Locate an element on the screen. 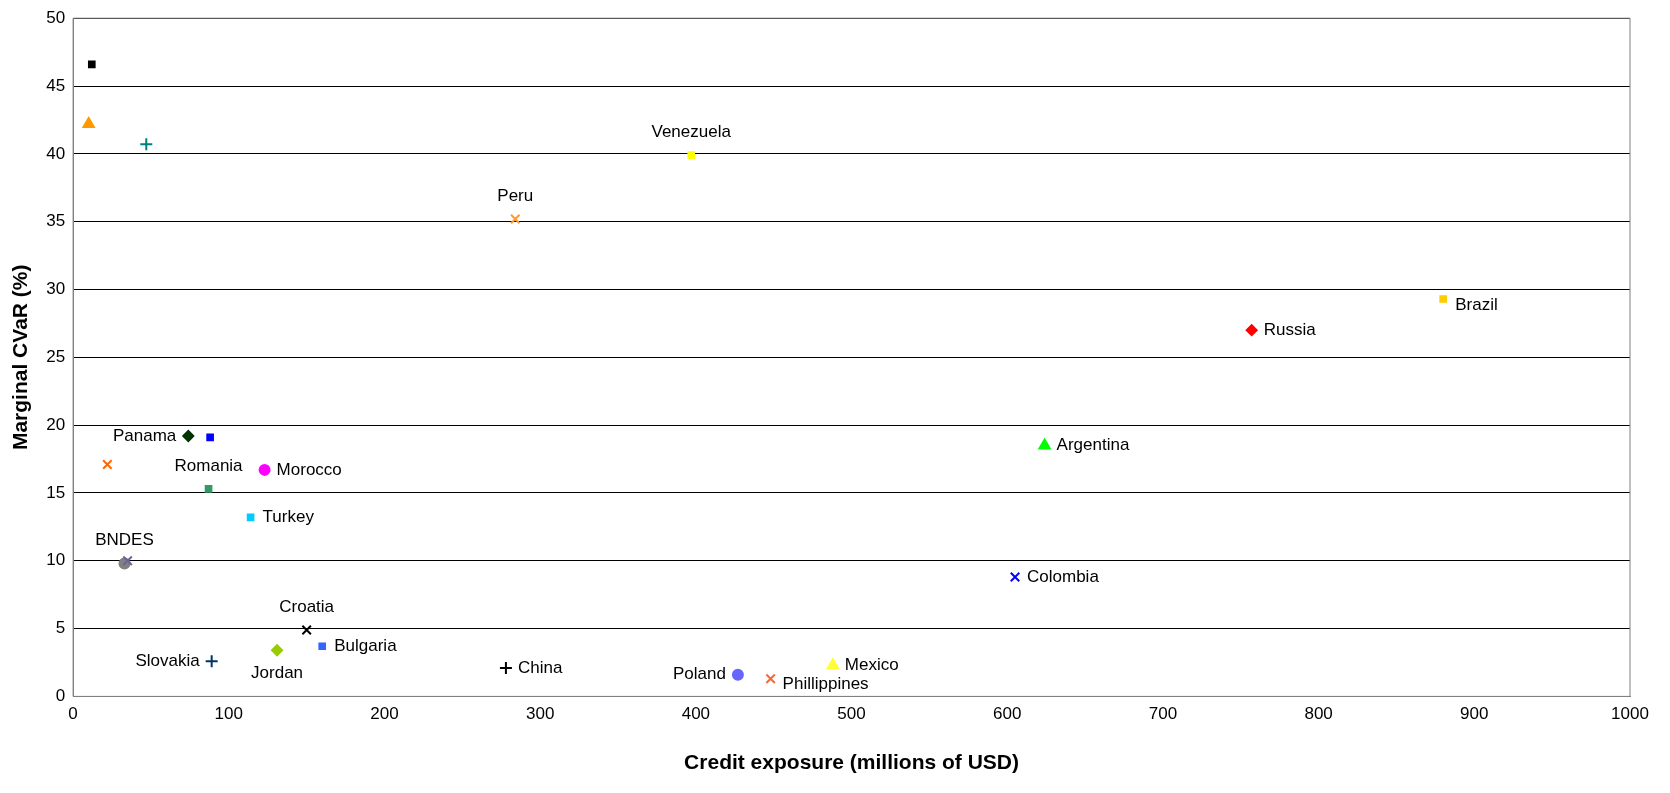  x-tick-label: 500 is located at coordinates (851, 714).